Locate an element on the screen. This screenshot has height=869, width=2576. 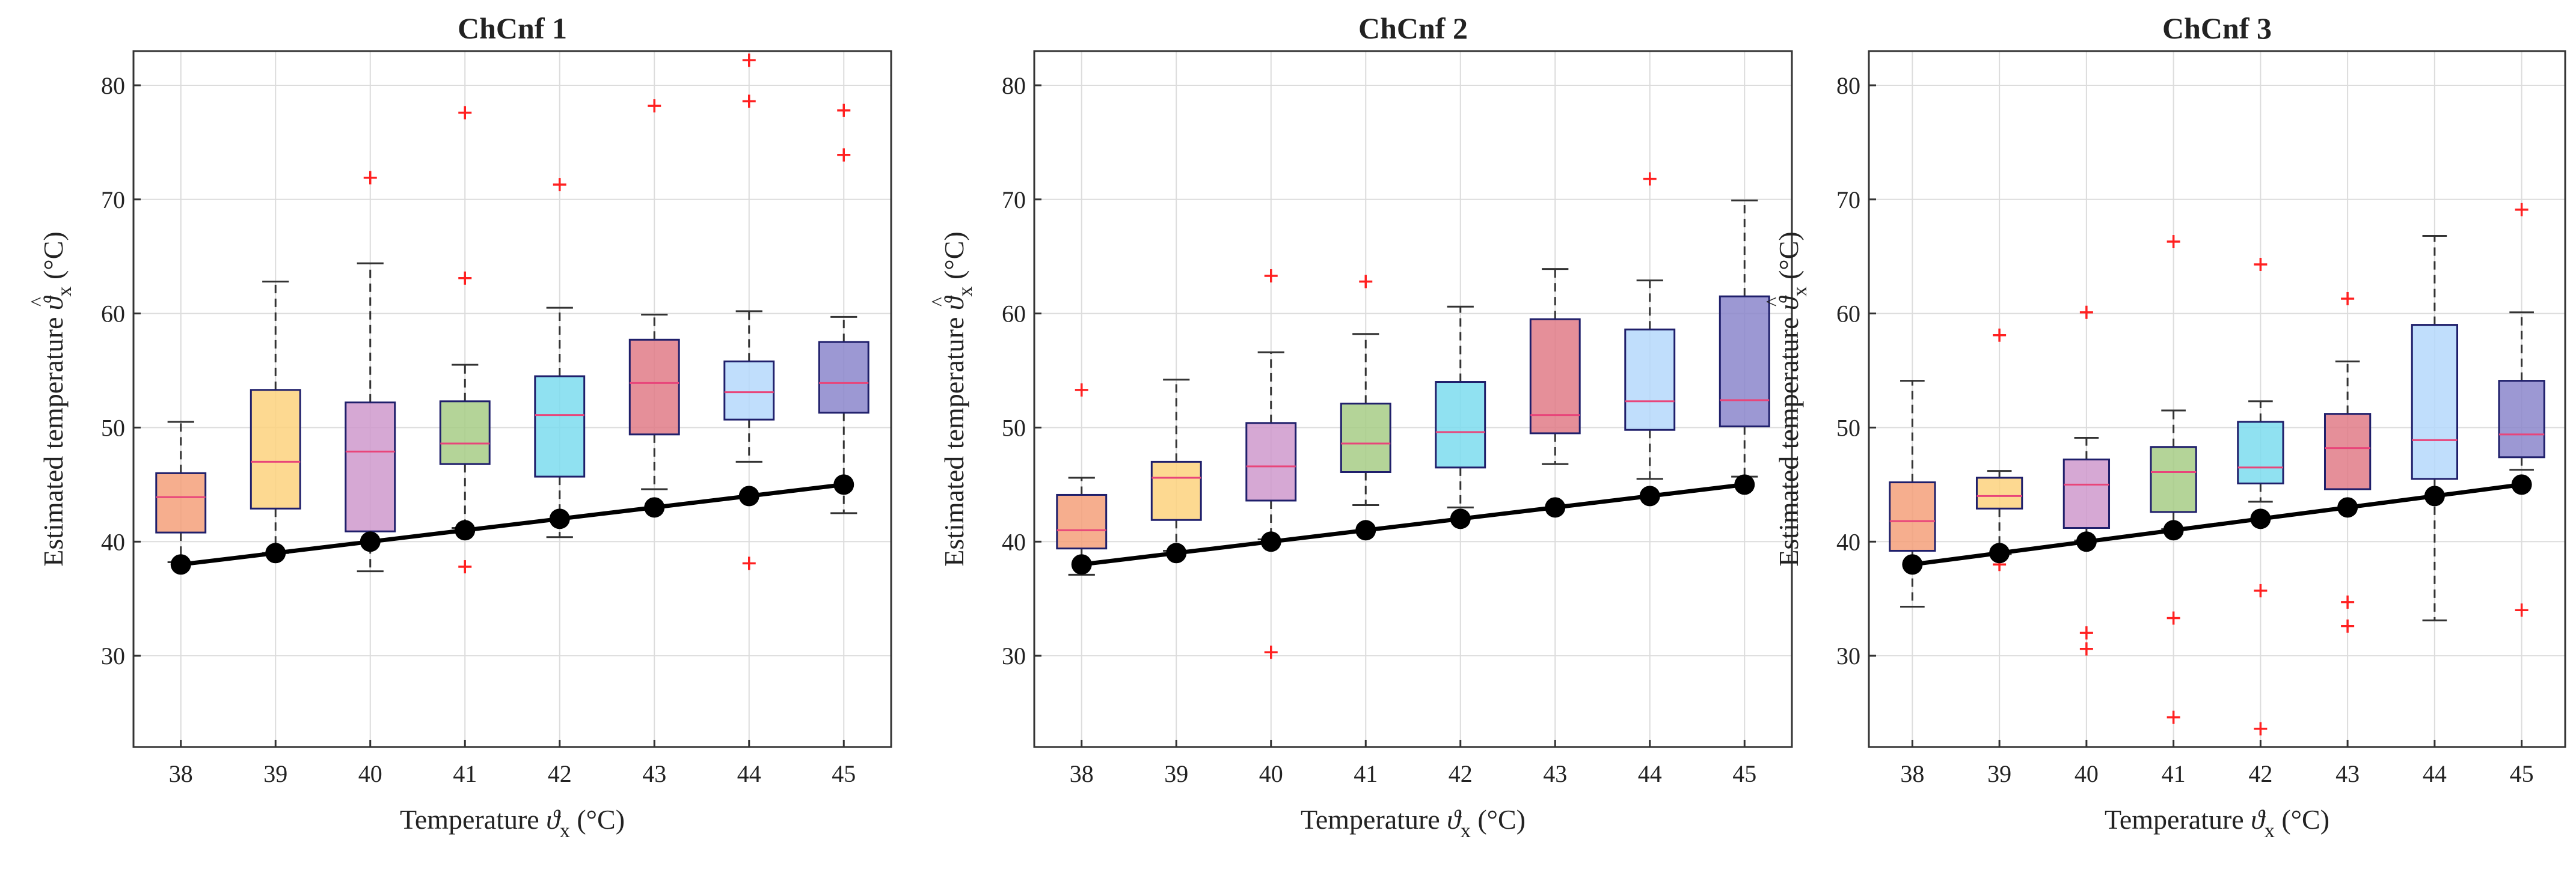
x-axis-label: Temperature ϑx (°C) is located at coordinates (1413, 823).